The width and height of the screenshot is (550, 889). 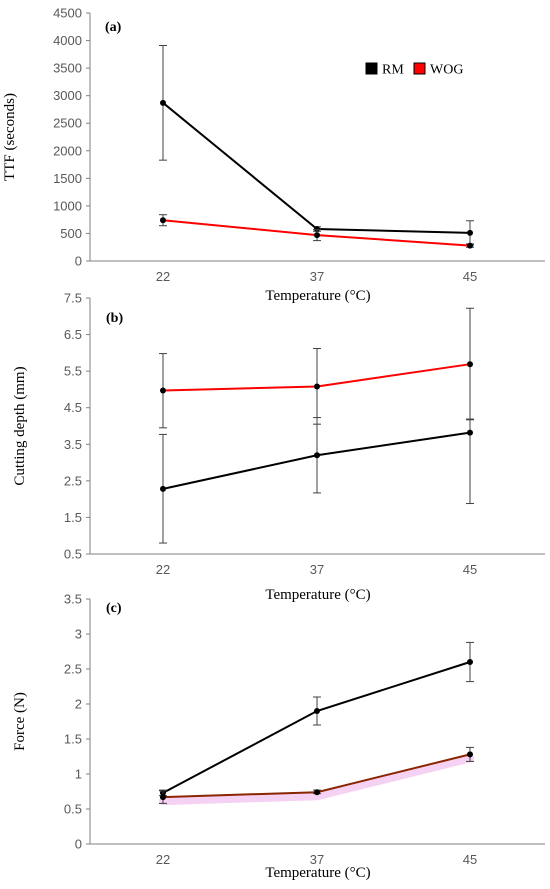 I want to click on legend: RM WOG, so click(x=414, y=70).